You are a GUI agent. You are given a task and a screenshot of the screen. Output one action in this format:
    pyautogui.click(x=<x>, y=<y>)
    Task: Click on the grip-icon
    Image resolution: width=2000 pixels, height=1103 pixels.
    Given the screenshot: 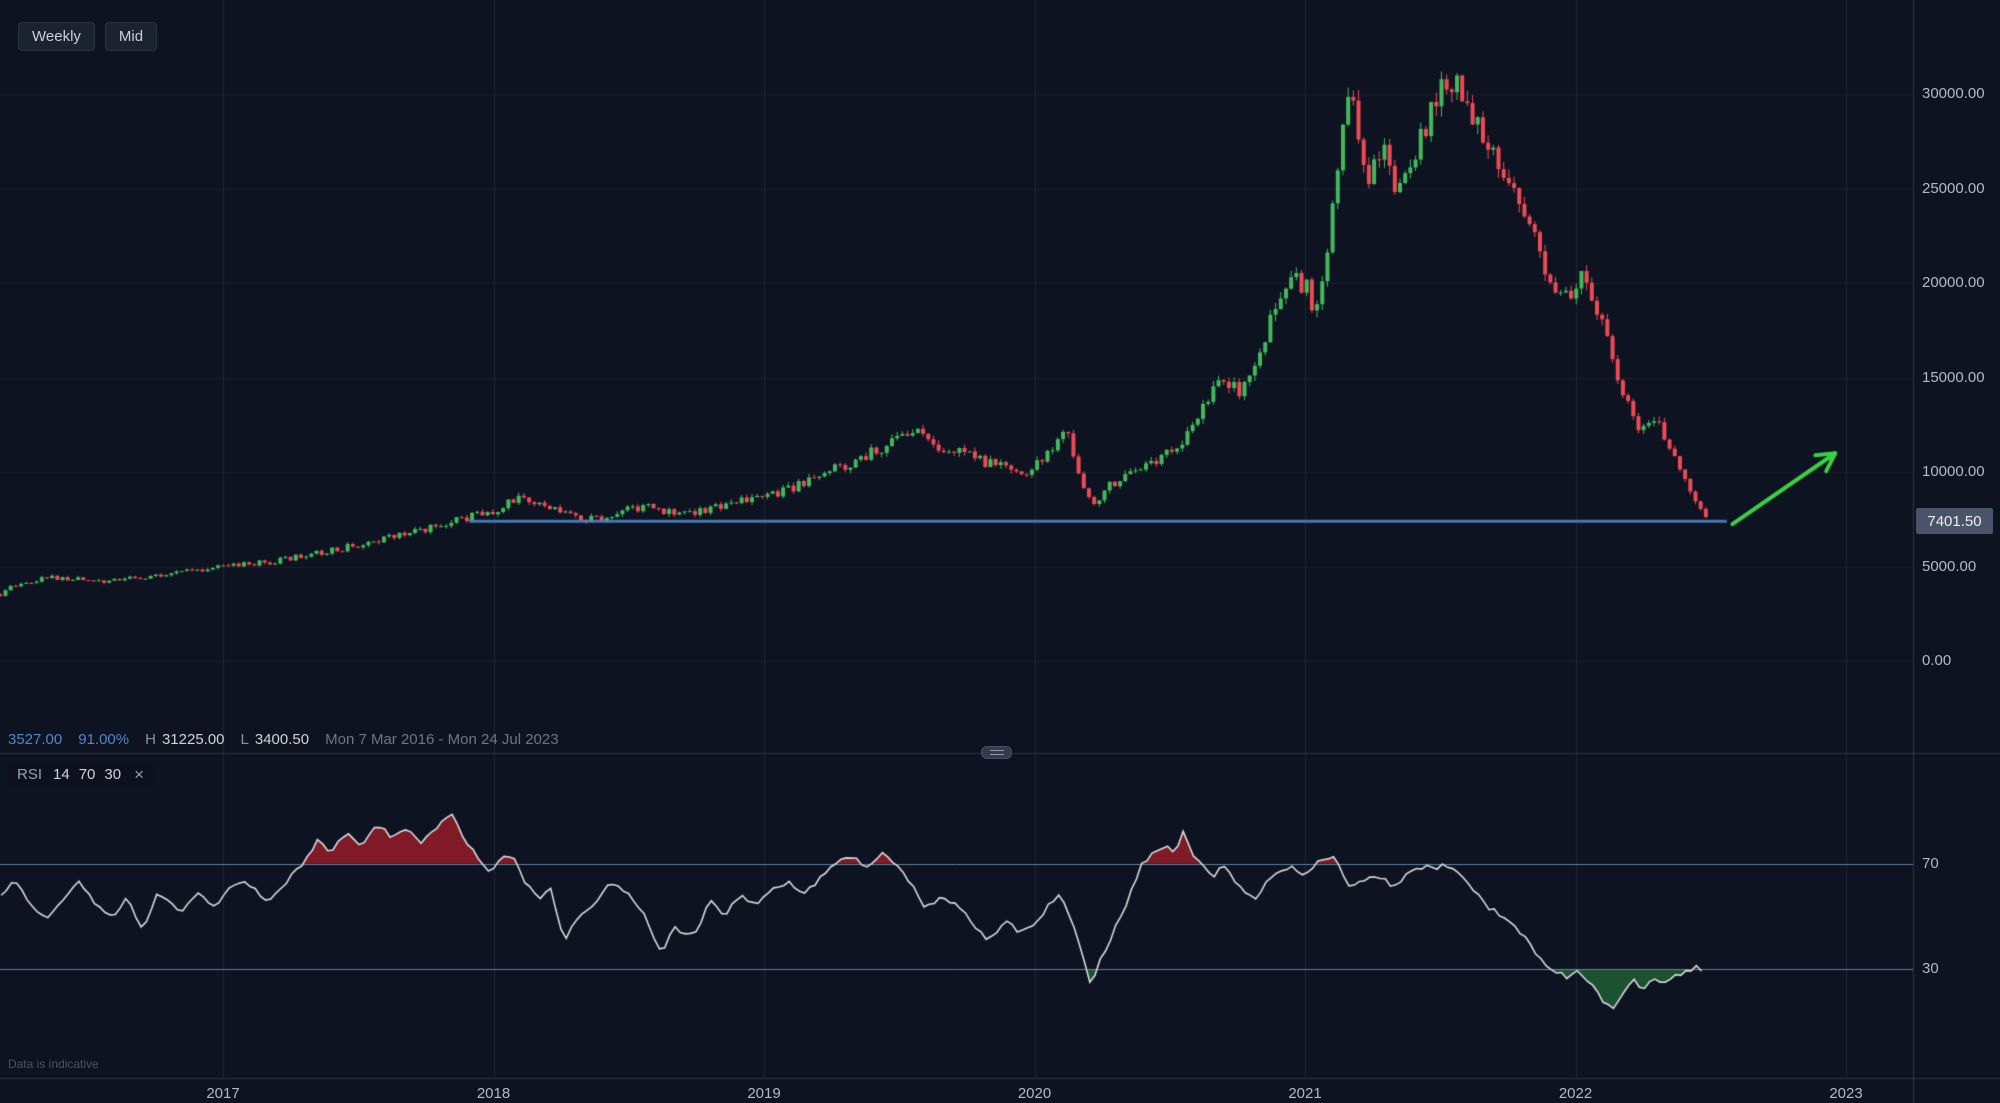 What is the action you would take?
    pyautogui.click(x=996, y=752)
    